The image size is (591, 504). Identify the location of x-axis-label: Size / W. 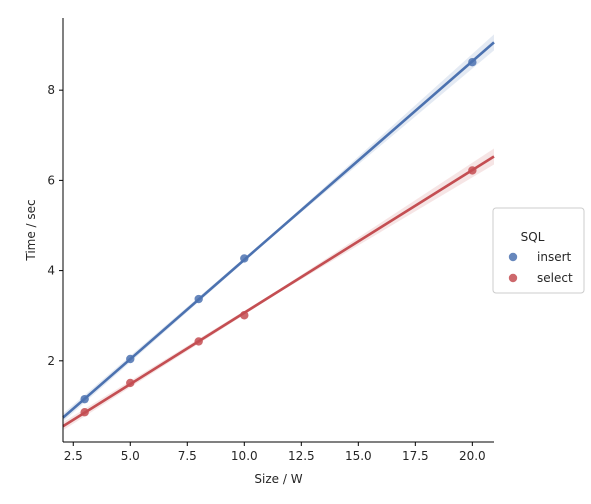
(278, 479).